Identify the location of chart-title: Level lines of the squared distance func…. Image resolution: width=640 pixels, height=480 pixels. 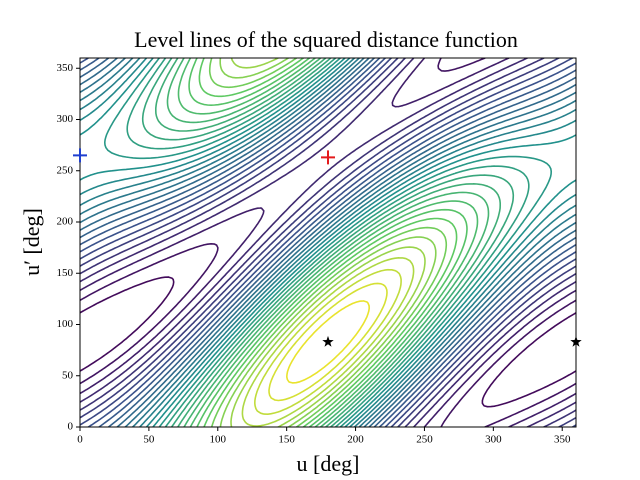
(326, 39).